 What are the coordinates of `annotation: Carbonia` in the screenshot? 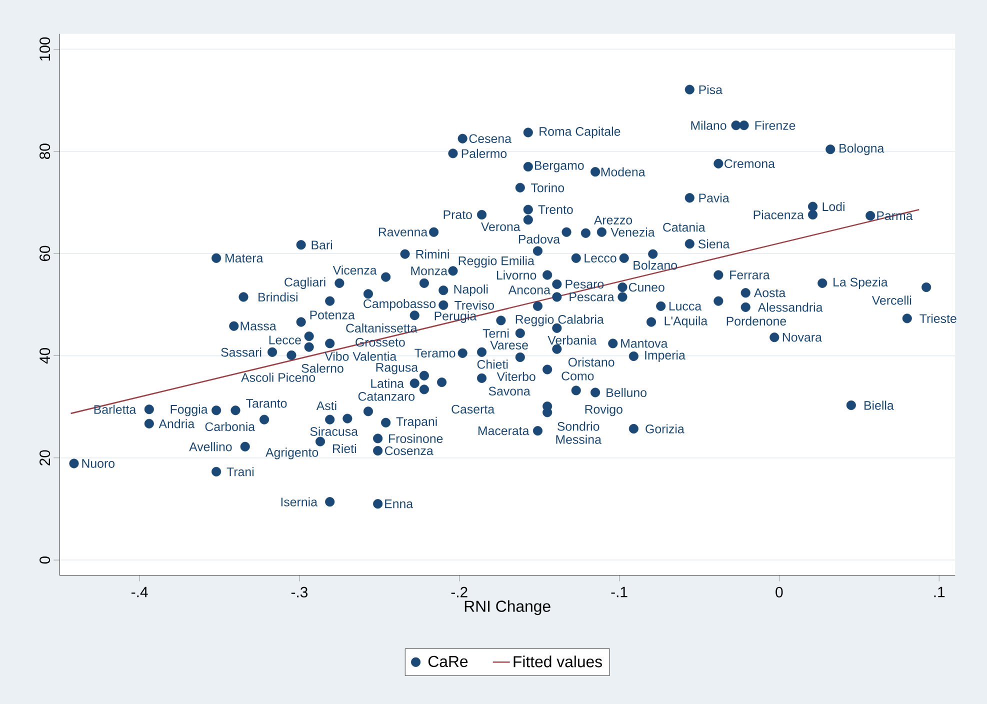 It's located at (230, 427).